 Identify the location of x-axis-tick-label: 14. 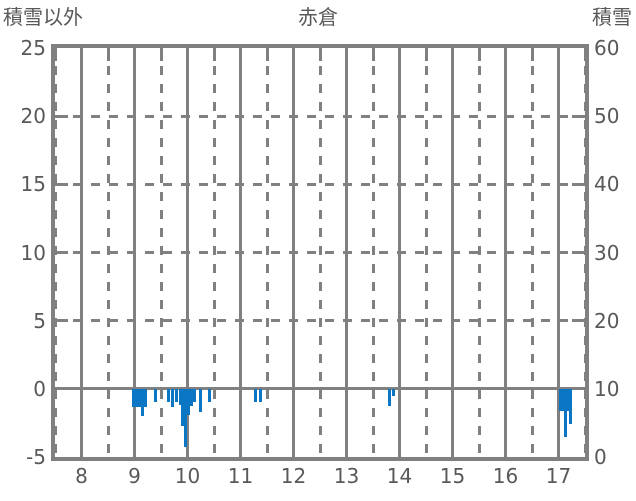
(399, 476).